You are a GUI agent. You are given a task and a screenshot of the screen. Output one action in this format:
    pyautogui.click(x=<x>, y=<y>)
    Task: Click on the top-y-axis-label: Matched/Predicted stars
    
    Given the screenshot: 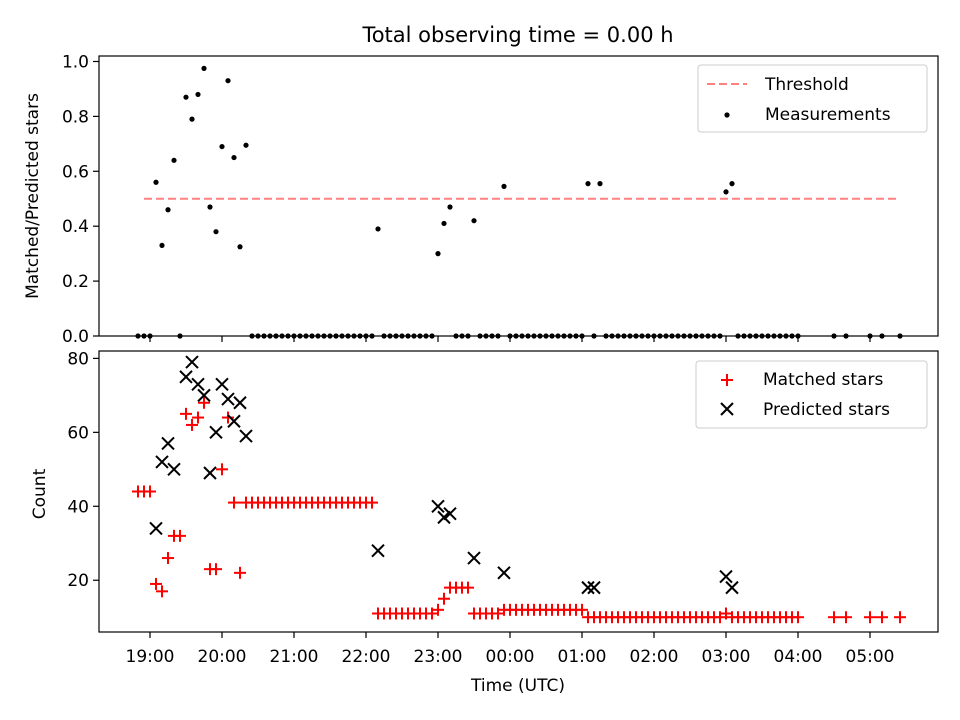 What is the action you would take?
    pyautogui.click(x=33, y=196)
    